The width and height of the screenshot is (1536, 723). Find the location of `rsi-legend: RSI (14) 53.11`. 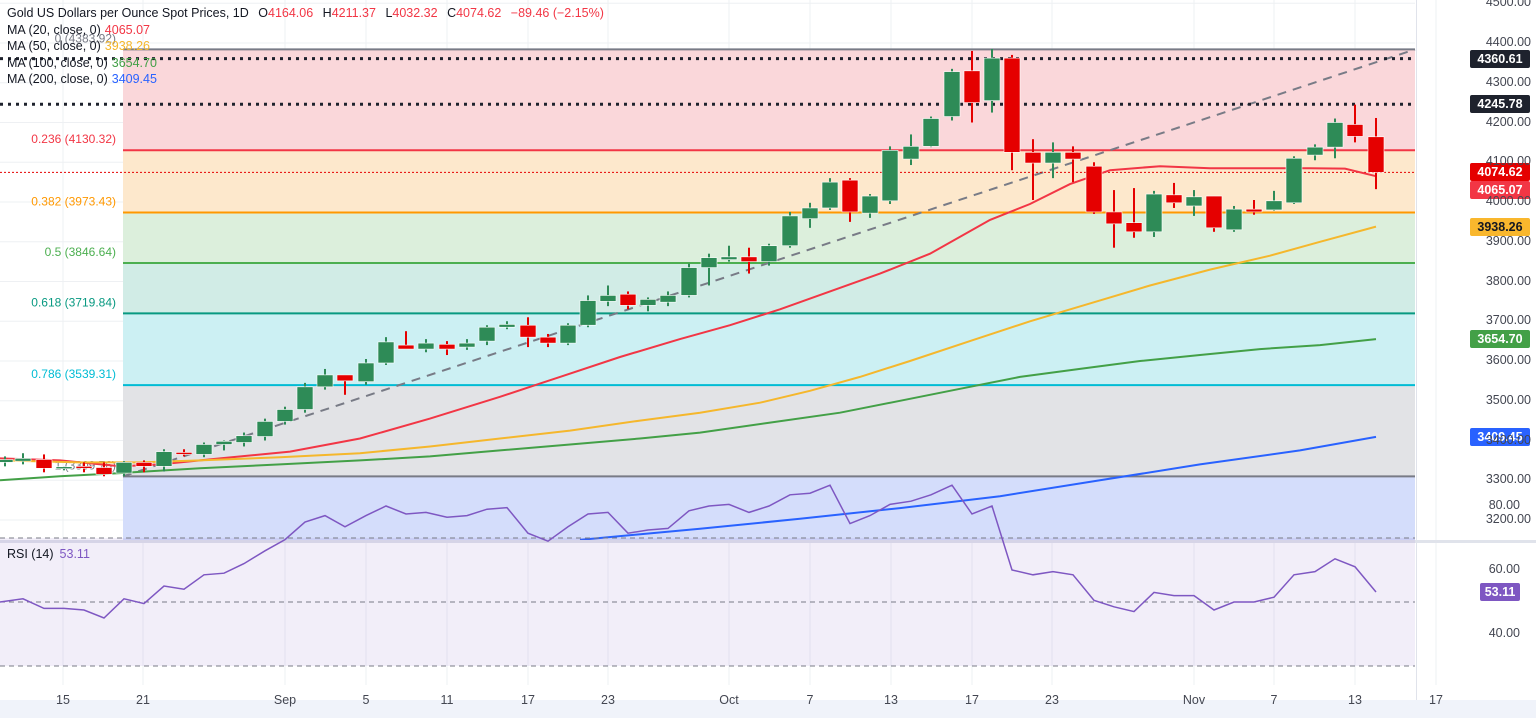

rsi-legend: RSI (14) 53.11 is located at coordinates (48, 554).